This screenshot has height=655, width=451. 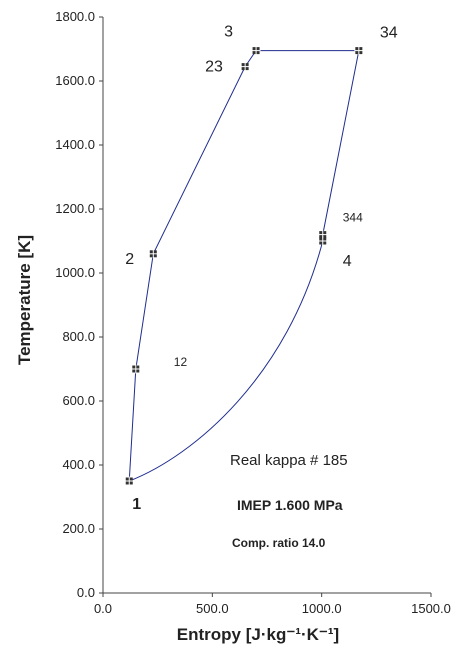 What do you see at coordinates (78, 336) in the screenshot?
I see `y-tick-label: 800.0` at bounding box center [78, 336].